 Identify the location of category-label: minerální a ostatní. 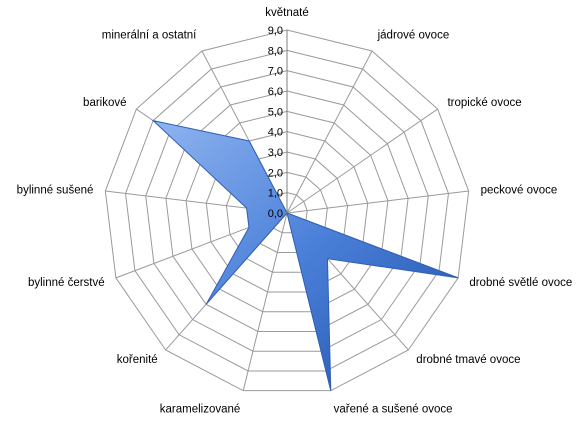
(149, 35).